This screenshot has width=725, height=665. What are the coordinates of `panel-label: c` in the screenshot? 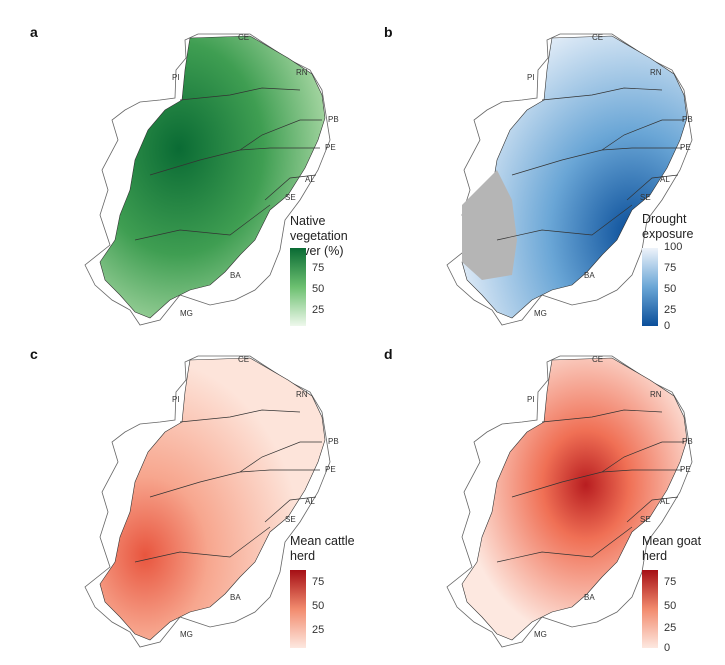 It's located at (34, 354).